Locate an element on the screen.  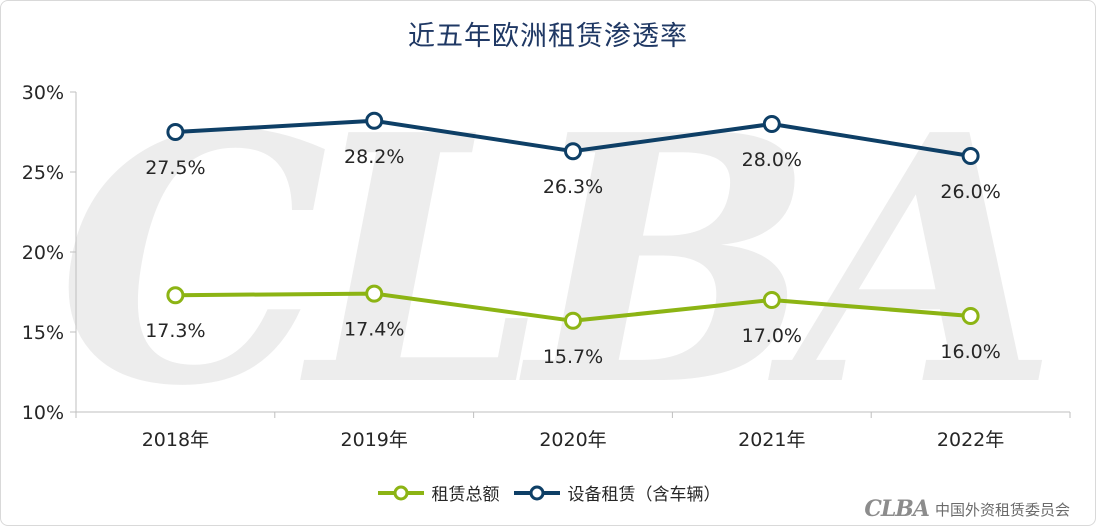
series-total-data-label: 17.4% is located at coordinates (374, 330).